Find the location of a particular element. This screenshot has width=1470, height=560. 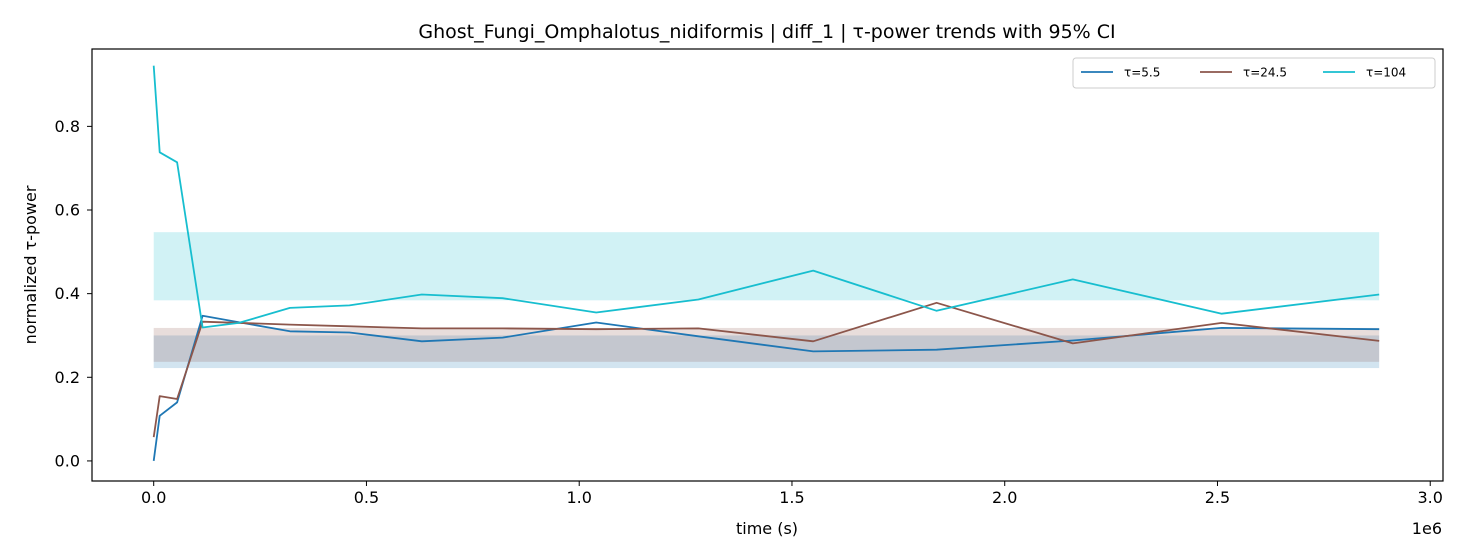

x-tick-label: 2.5 is located at coordinates (1217, 497).